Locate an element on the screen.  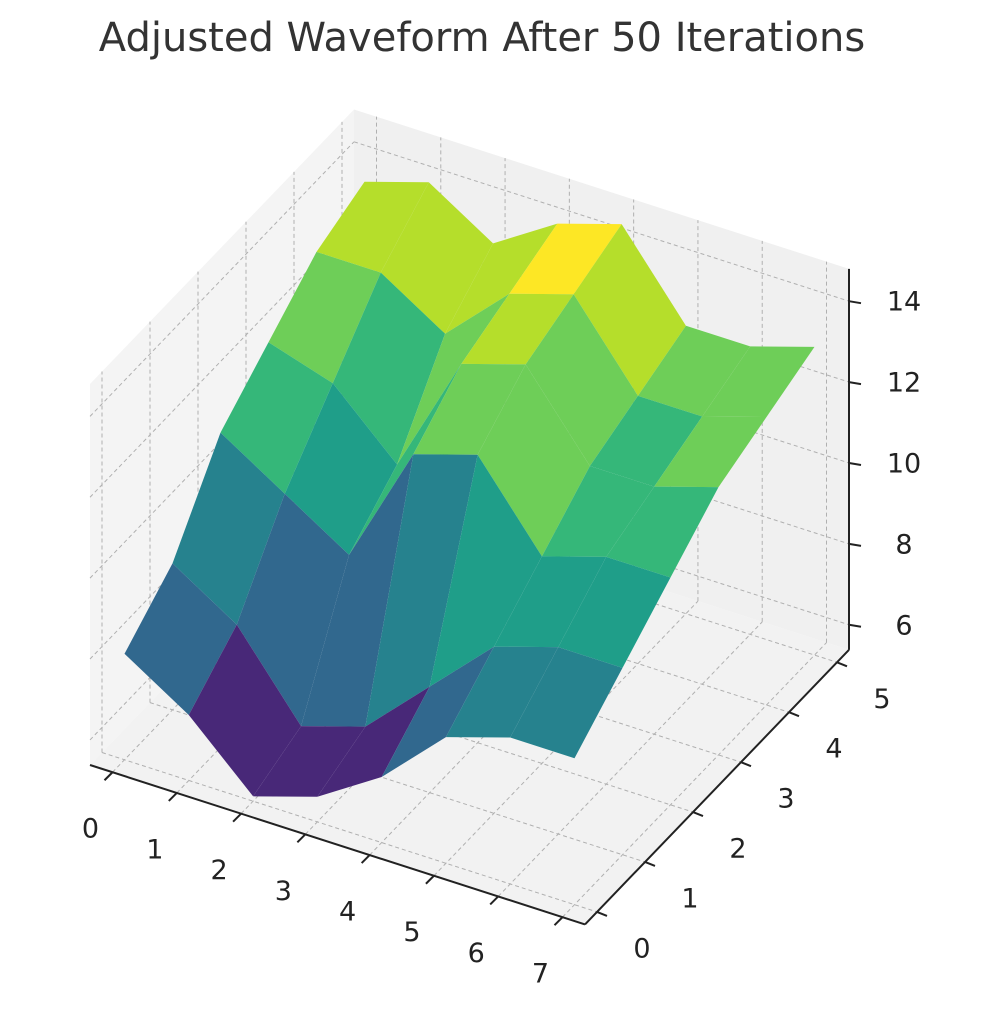
y-tick-label: 2 is located at coordinates (737, 849).